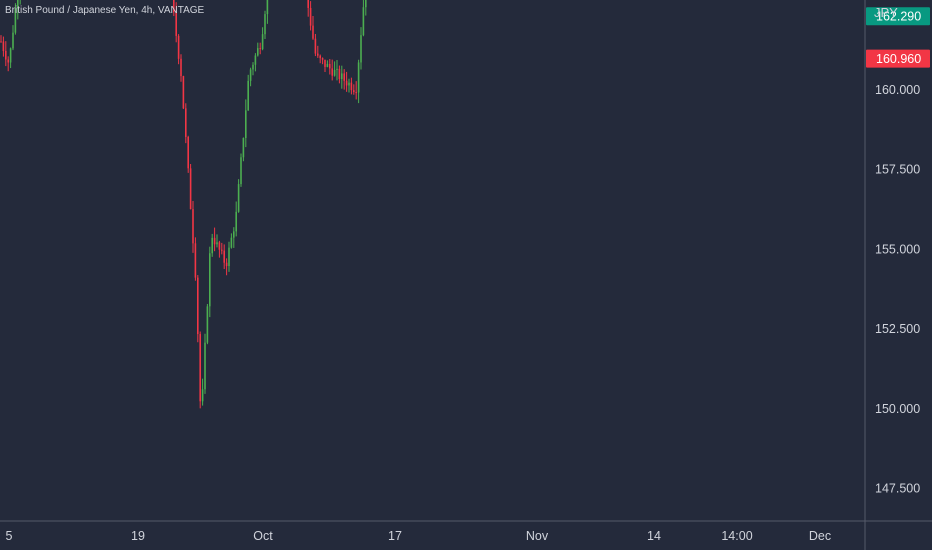 The height and width of the screenshot is (550, 932). I want to click on price-label-text: 160.960, so click(898, 59).